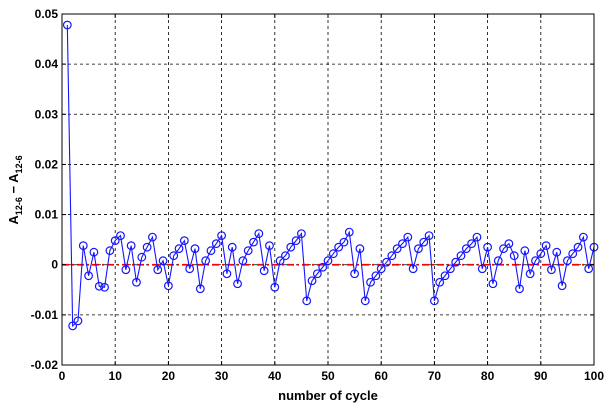 The width and height of the screenshot is (604, 403). I want to click on x-tick-label: 80, so click(488, 376).